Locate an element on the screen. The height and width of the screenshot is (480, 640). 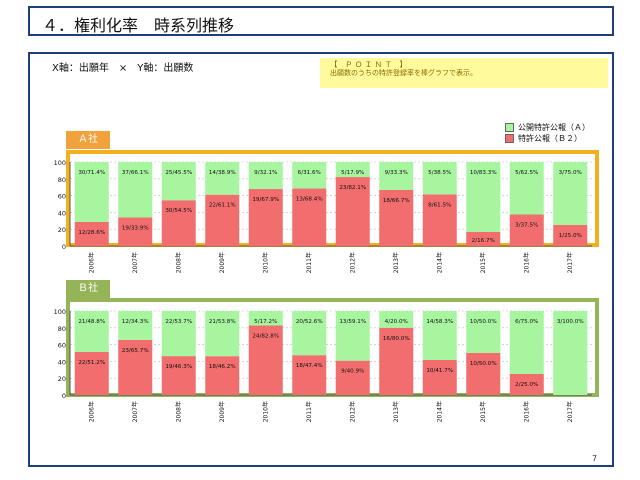
data-label-a: 4/20.0% is located at coordinates (396, 322).